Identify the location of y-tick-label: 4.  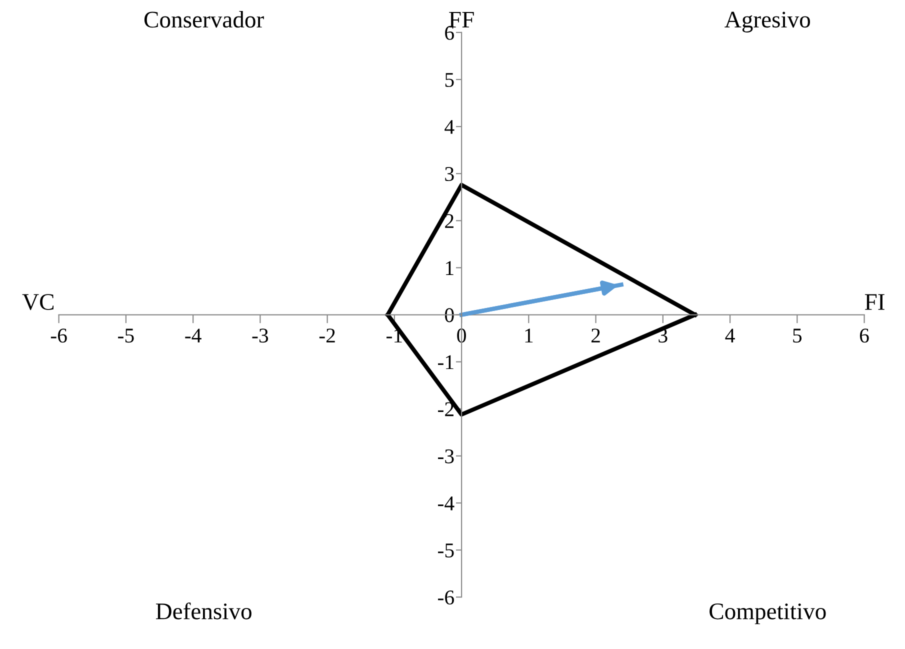
(449, 127).